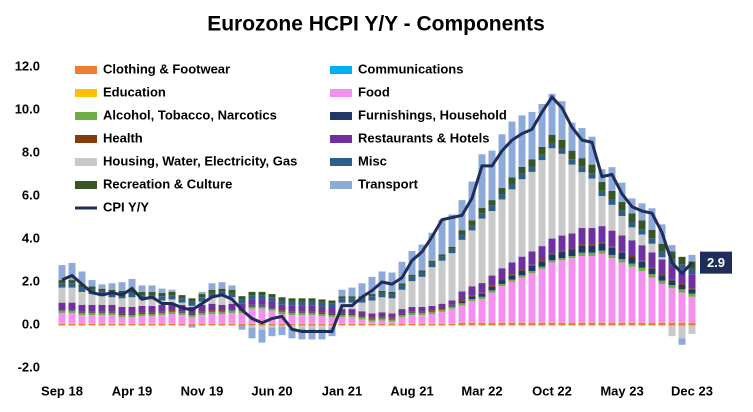 The height and width of the screenshot is (412, 753). I want to click on legend-swatch, so click(86, 93).